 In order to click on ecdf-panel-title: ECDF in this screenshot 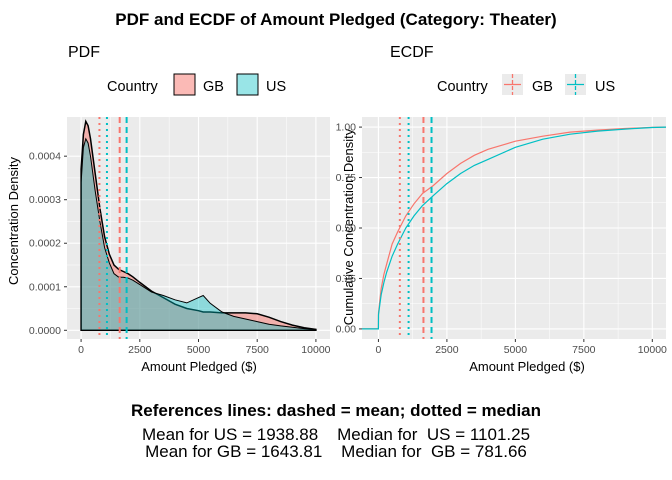, I will do `click(412, 52)`.